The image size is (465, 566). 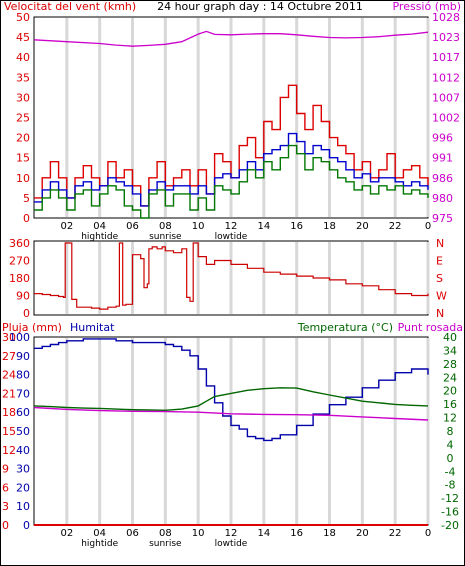 I want to click on temp-axis-event-hightide: hightide, so click(x=99, y=544).